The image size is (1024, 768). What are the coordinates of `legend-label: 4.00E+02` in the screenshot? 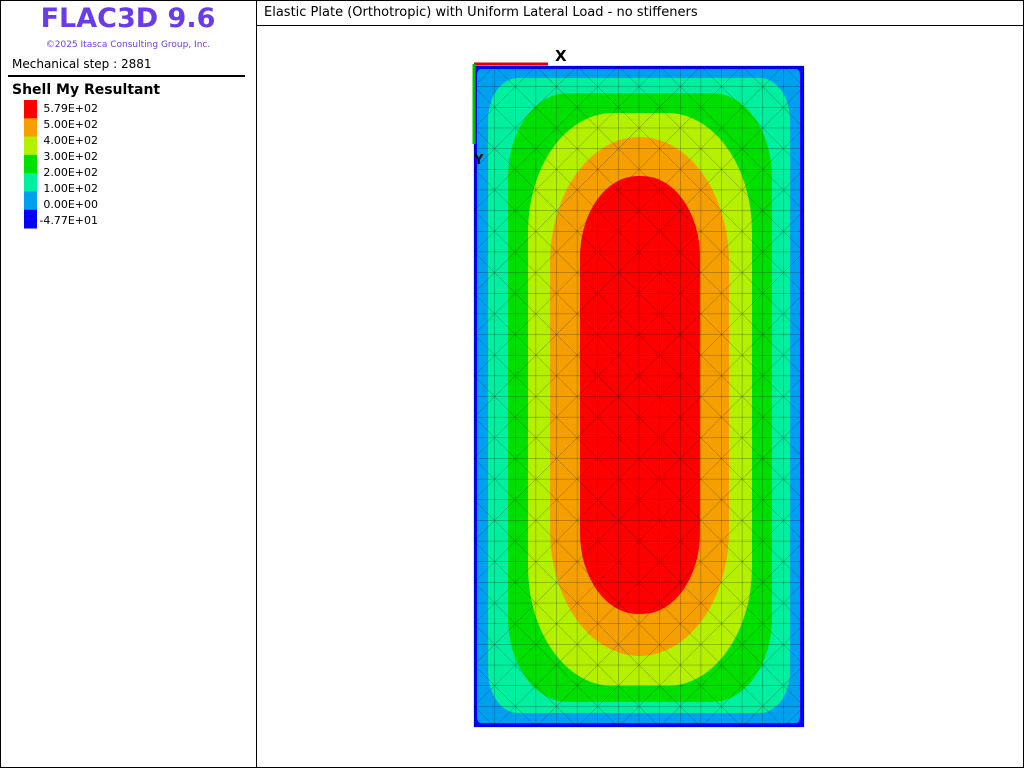 It's located at (70, 140).